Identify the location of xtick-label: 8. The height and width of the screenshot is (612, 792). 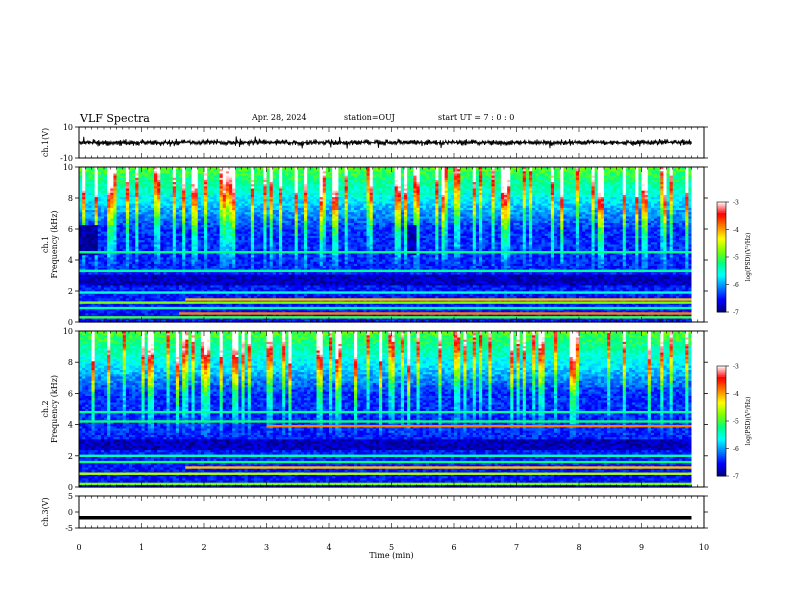
(578, 547).